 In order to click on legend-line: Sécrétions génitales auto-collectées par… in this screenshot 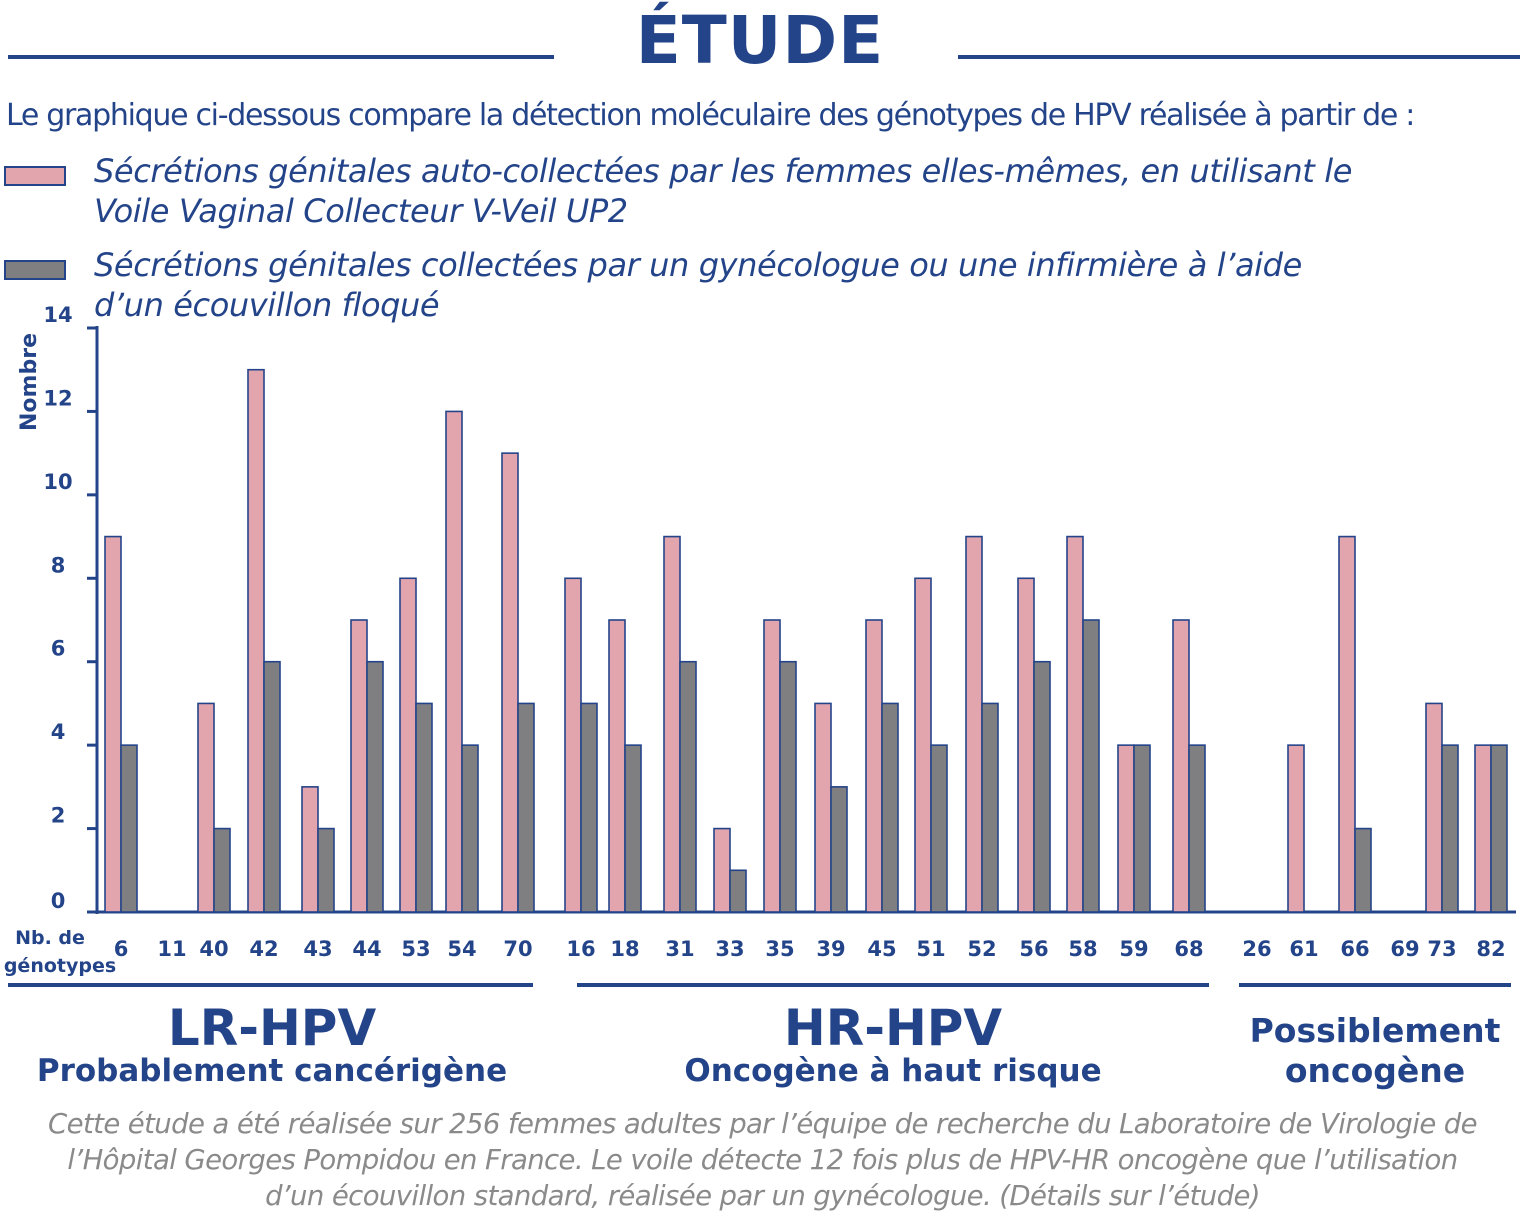, I will do `click(723, 171)`.